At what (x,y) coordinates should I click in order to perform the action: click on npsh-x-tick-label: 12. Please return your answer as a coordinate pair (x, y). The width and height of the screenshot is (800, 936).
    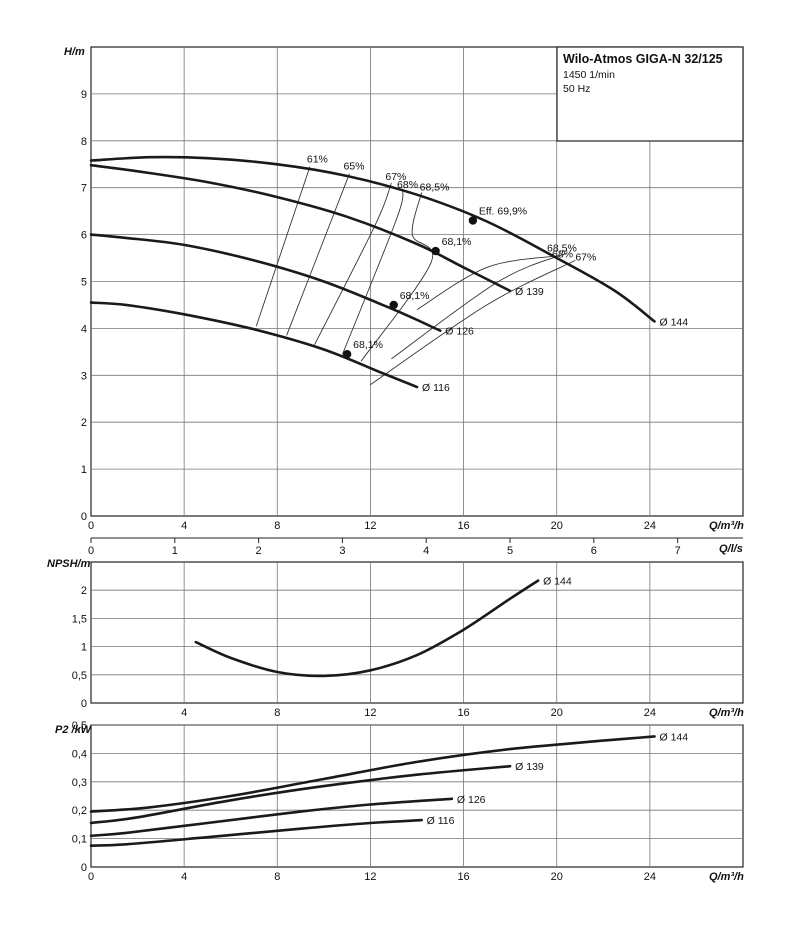
    Looking at the image, I should click on (370, 713).